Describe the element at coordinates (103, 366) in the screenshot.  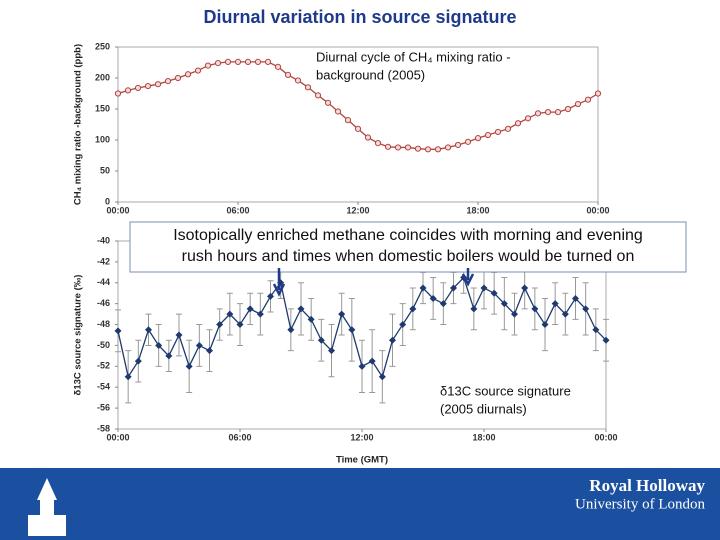
I see `y-tick-label: -52` at that location.